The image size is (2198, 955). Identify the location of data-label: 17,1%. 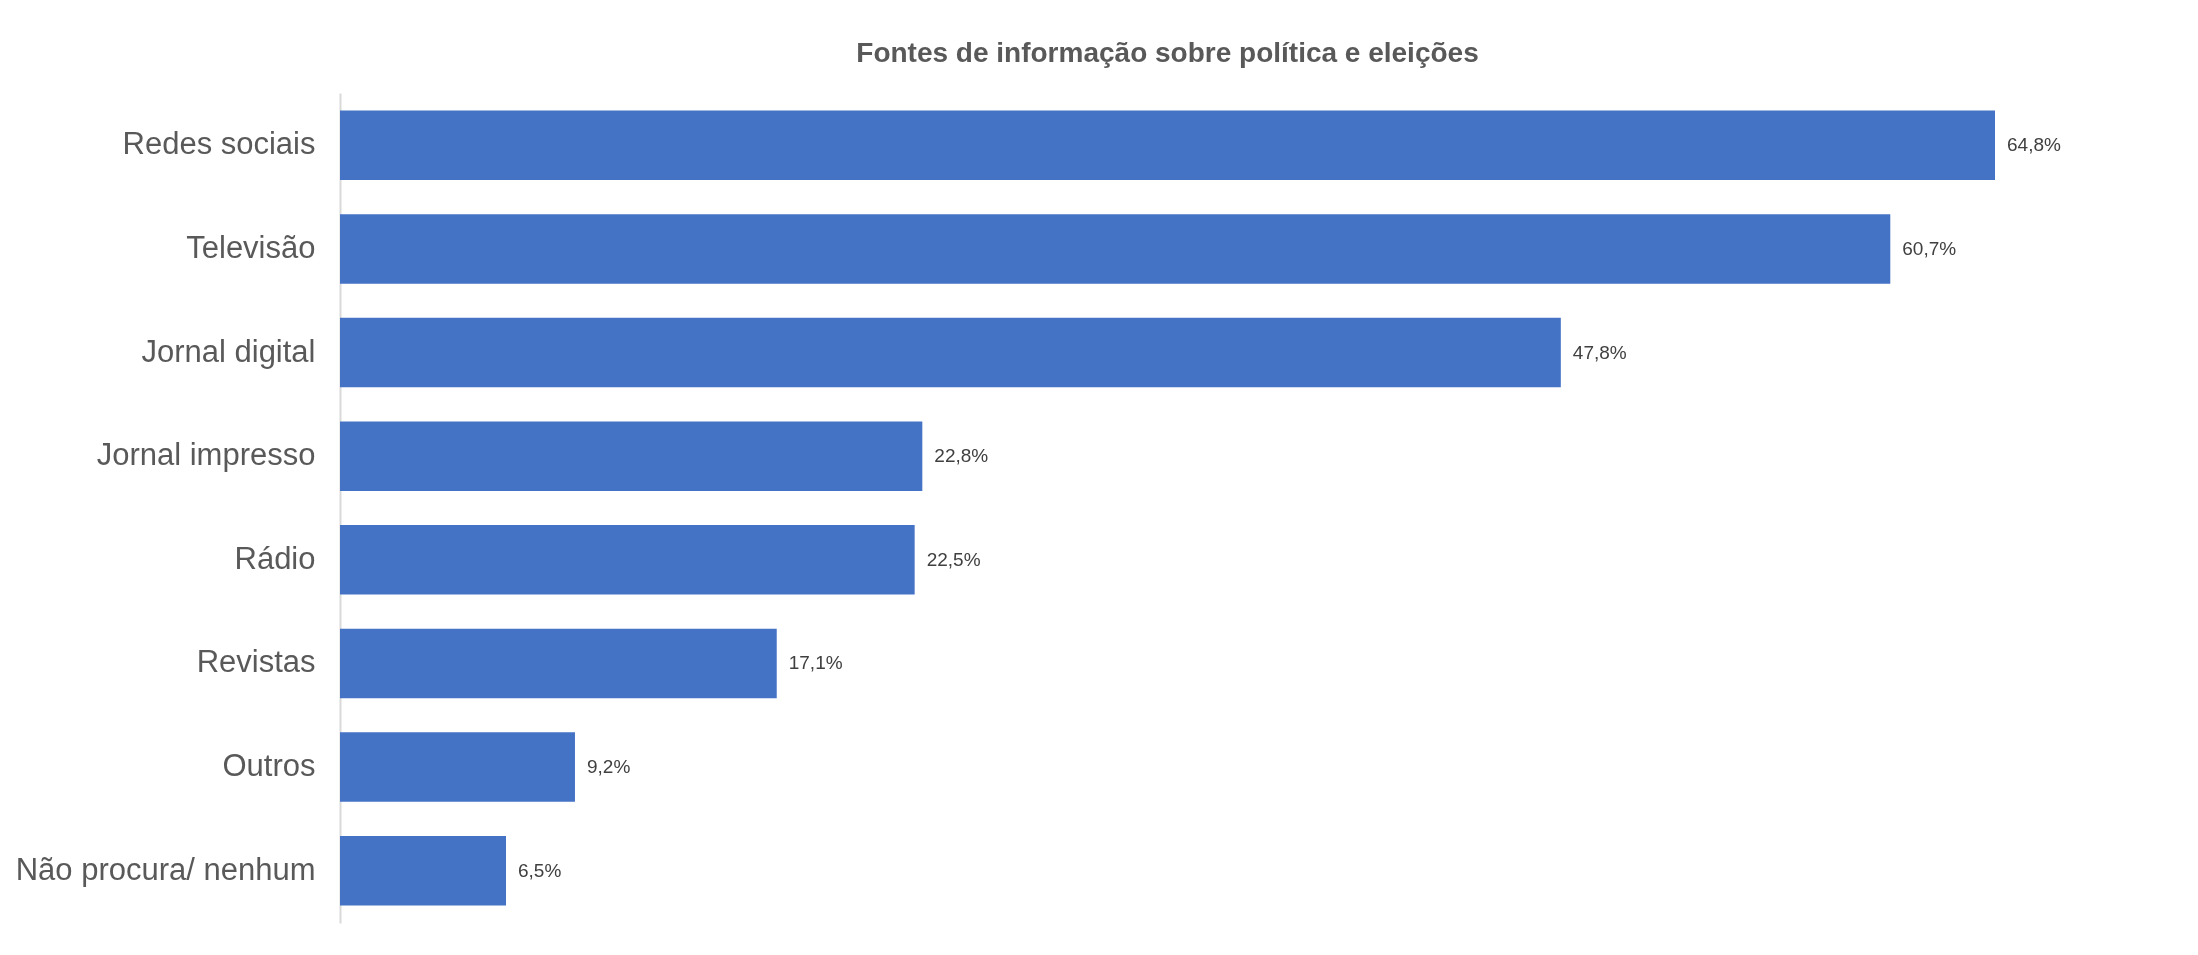
(815, 663).